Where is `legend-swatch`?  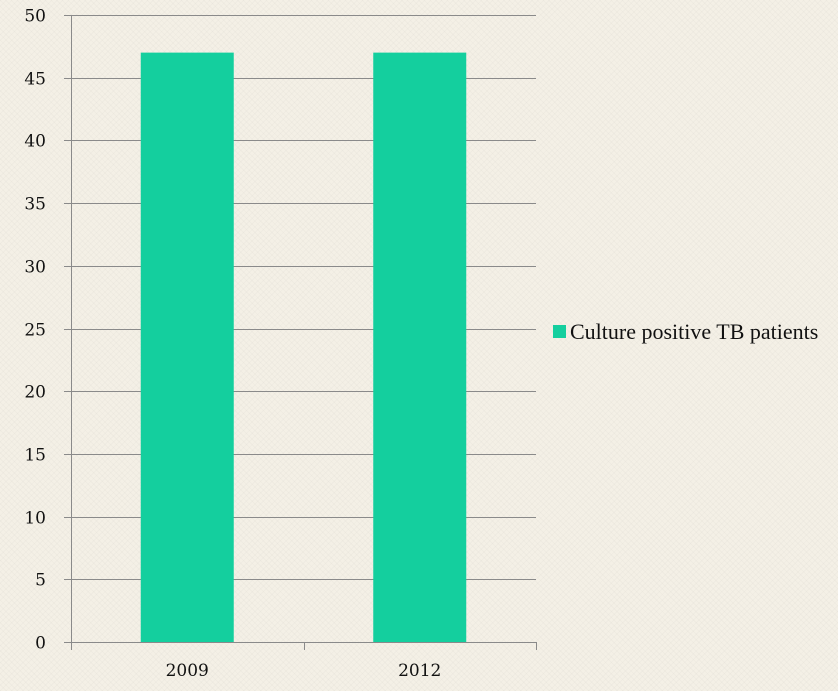 legend-swatch is located at coordinates (559, 331).